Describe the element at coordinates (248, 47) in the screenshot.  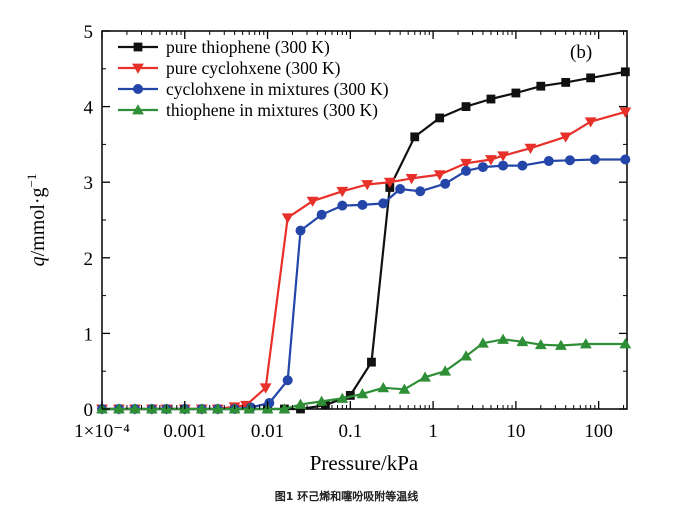
I see `legend-label: pure thiophene (300 K)` at that location.